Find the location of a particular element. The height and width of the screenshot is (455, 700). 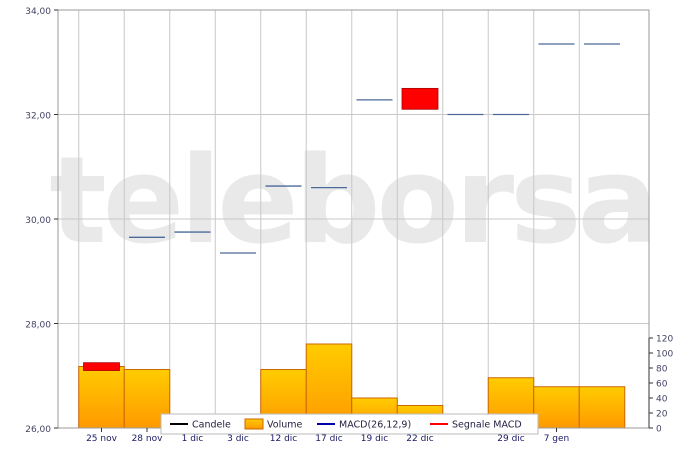

volume-axis-label: 100 is located at coordinates (664, 355).